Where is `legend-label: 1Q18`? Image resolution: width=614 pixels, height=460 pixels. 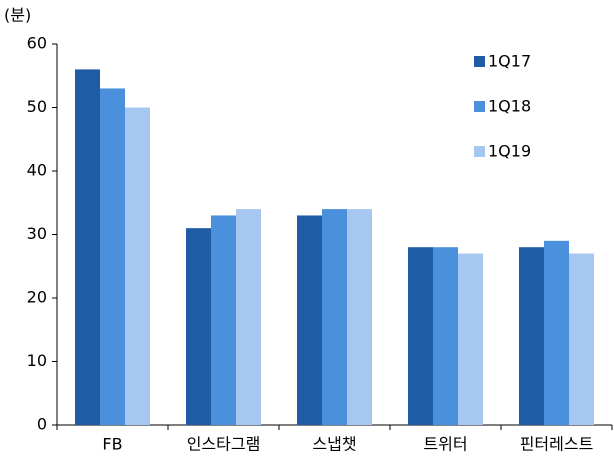 legend-label: 1Q18 is located at coordinates (509, 106).